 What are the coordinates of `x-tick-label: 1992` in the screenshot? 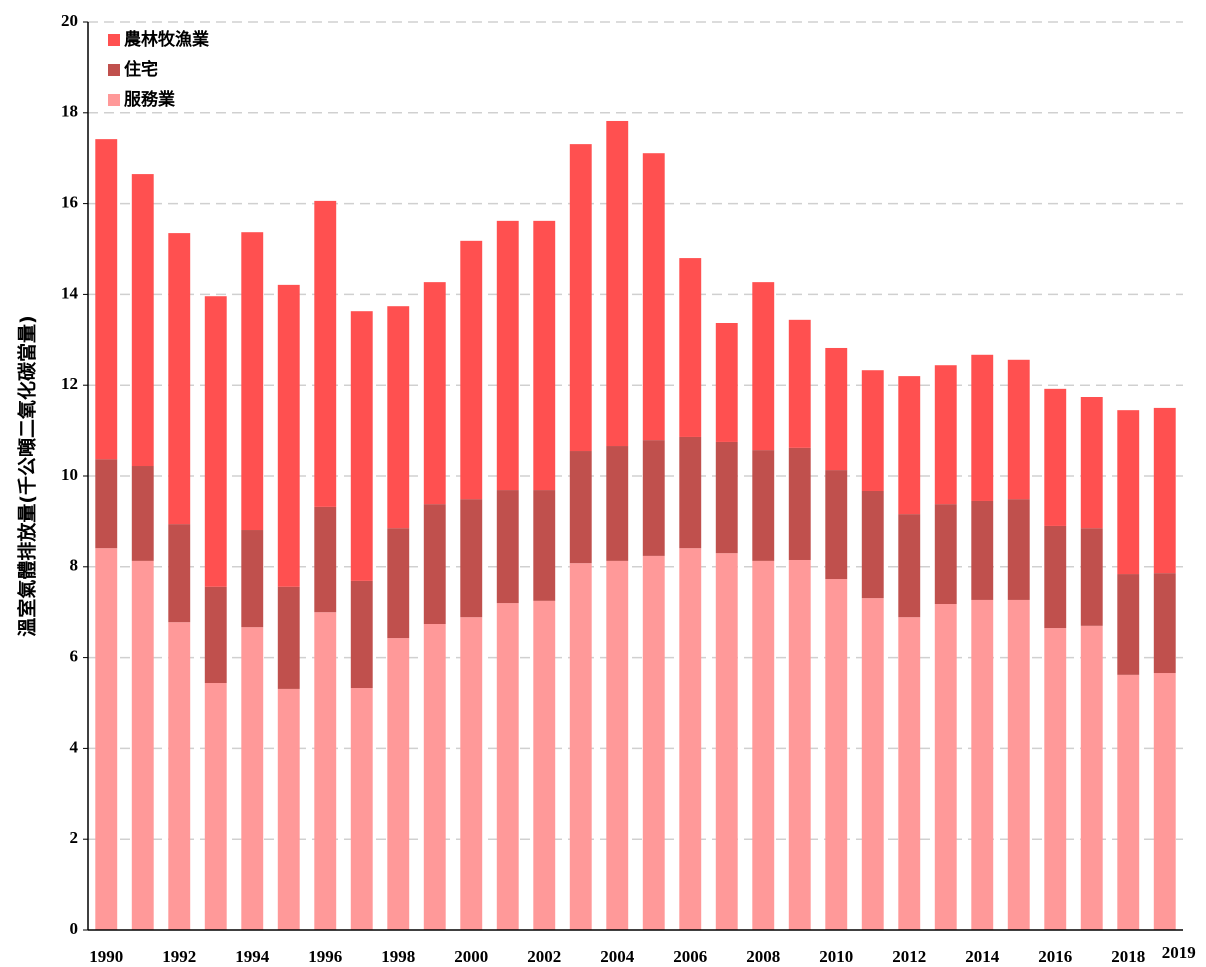 It's located at (179, 956).